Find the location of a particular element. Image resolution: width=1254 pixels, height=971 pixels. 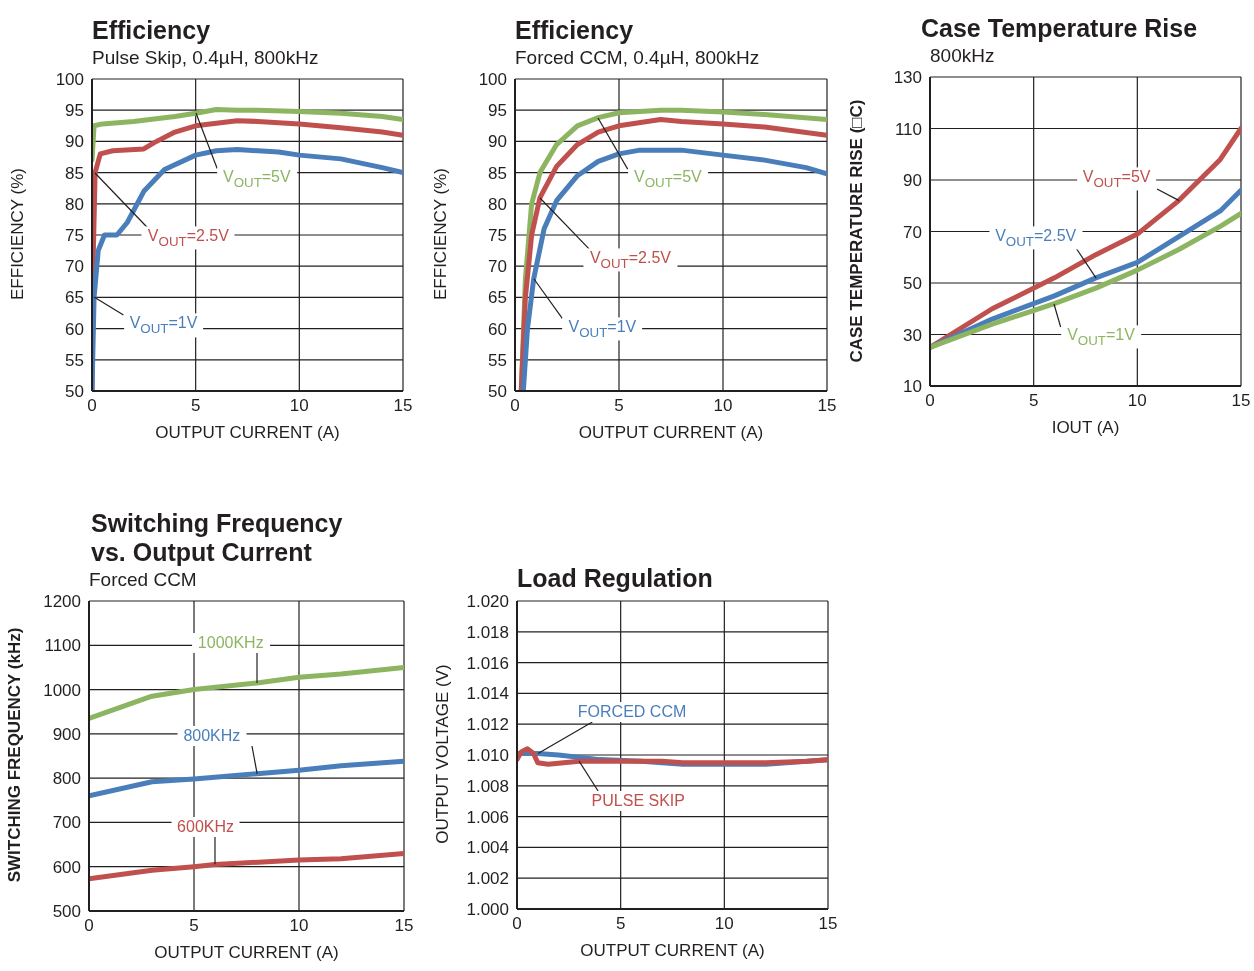

y-tick-label: 1100 is located at coordinates (62, 646).